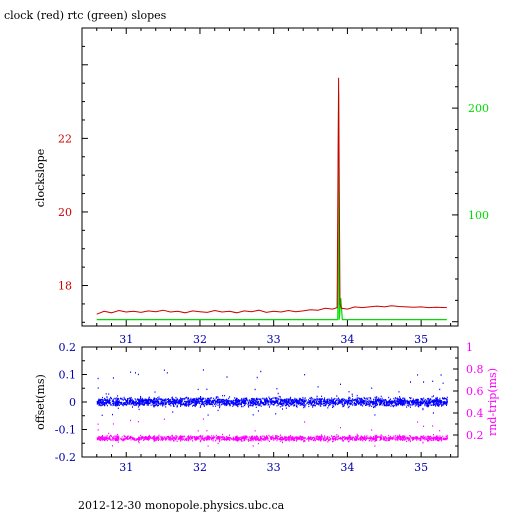 The height and width of the screenshot is (512, 512). Describe the element at coordinates (469, 347) in the screenshot. I see `bottom-y2-tick-label: 1` at that location.